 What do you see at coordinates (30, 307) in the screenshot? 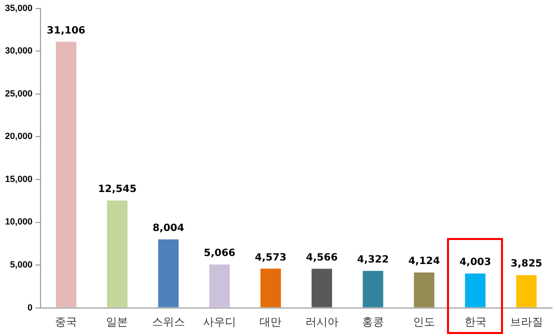
I see `y-tick-label: 0` at bounding box center [30, 307].